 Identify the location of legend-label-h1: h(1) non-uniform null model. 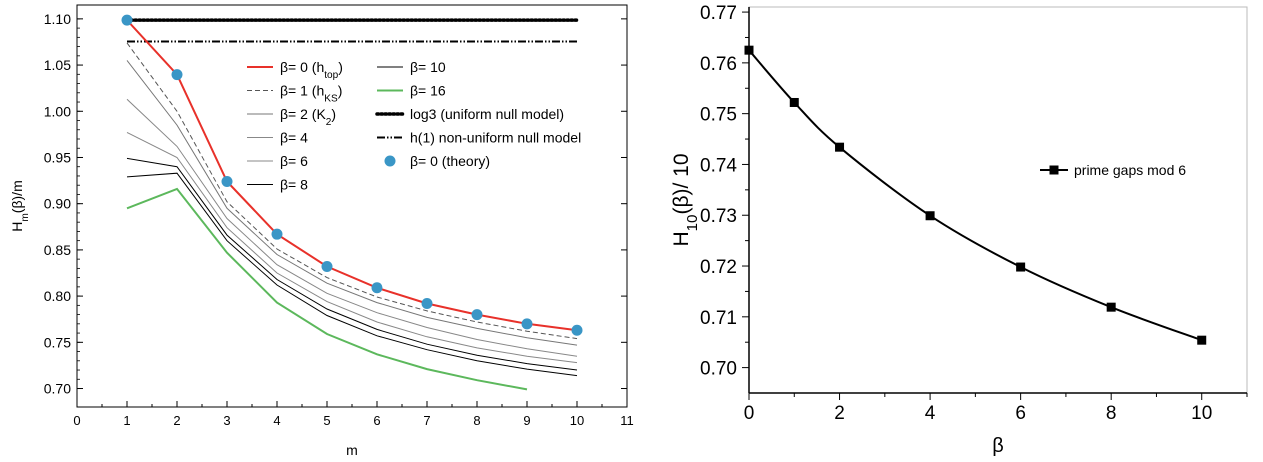
(495, 138).